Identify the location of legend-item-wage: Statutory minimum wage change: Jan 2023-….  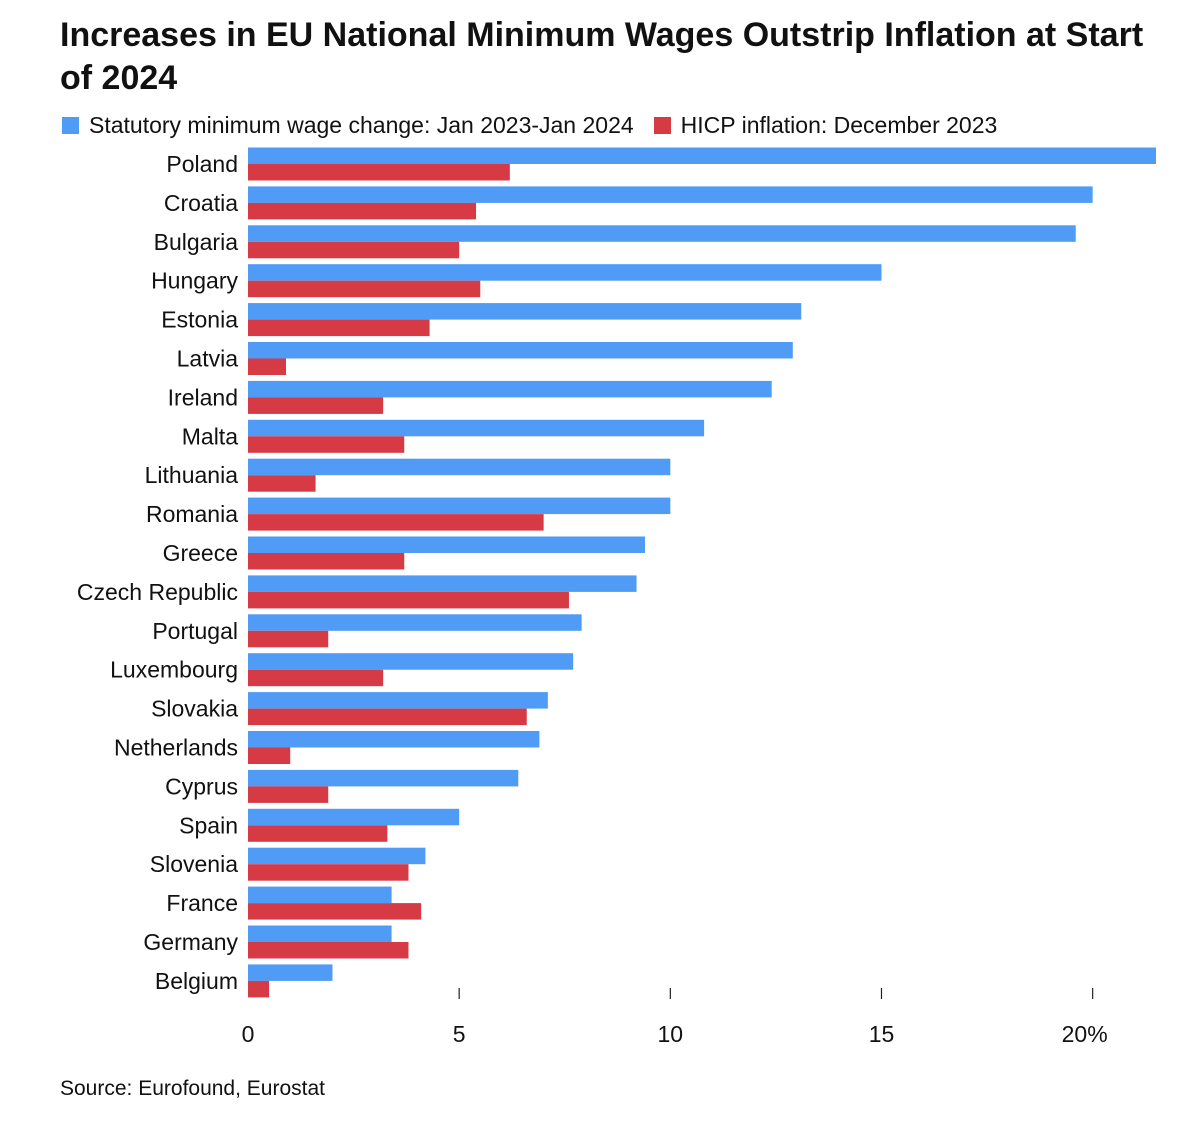
(348, 125).